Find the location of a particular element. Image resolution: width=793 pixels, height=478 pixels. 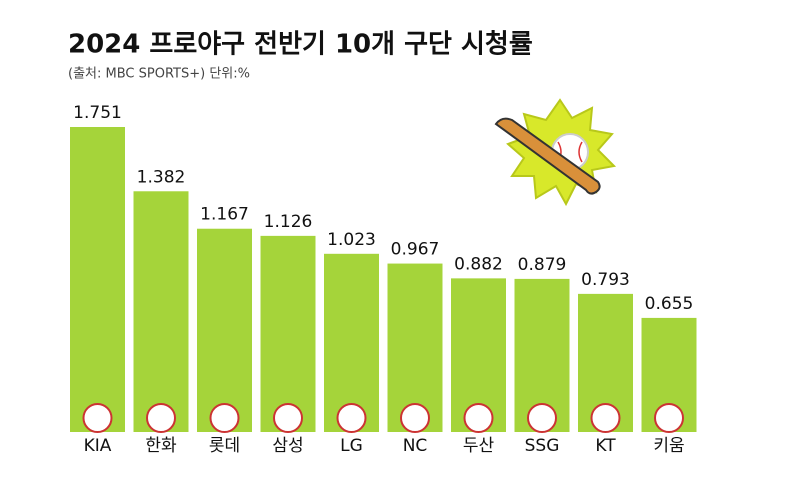

chart-subtitle: (출처: MBC SPORTS+) 단위:% is located at coordinates (159, 74).